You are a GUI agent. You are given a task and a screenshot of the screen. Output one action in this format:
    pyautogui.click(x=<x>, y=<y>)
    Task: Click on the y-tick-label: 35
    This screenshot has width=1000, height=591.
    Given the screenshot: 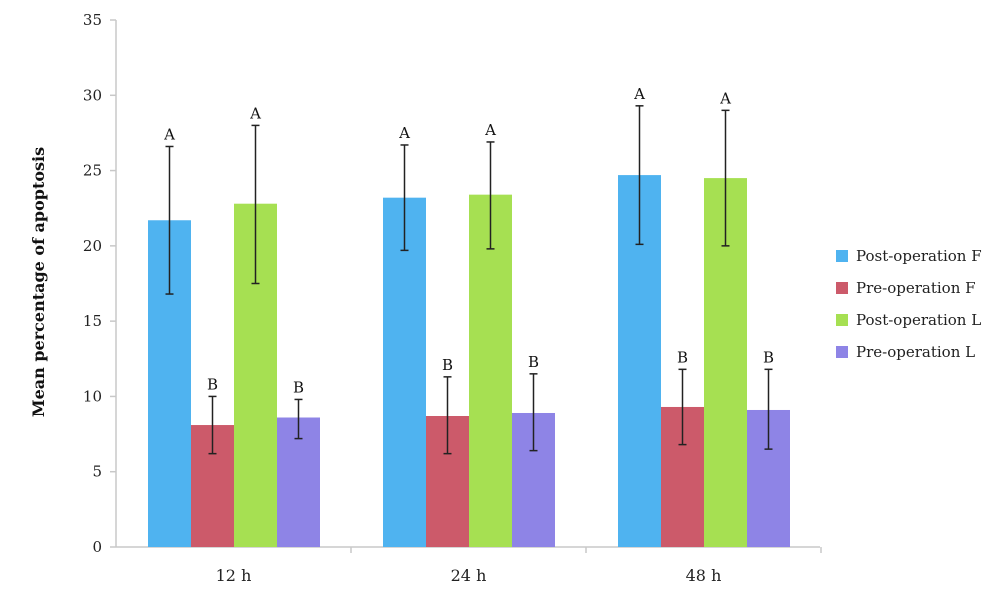 What is the action you would take?
    pyautogui.click(x=92, y=20)
    